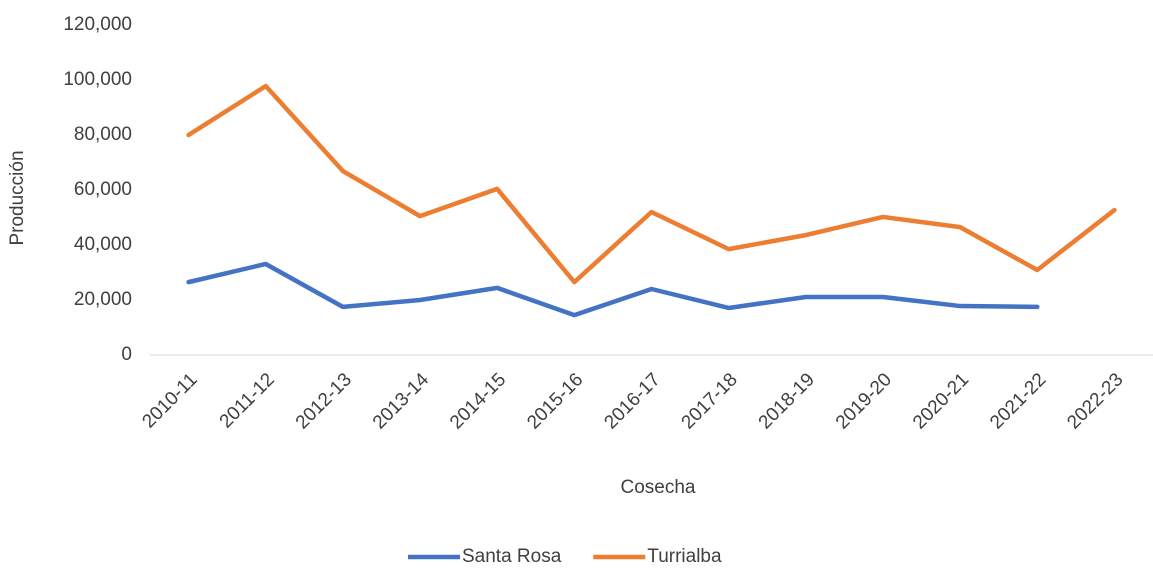  I want to click on line-series, so click(613, 289).